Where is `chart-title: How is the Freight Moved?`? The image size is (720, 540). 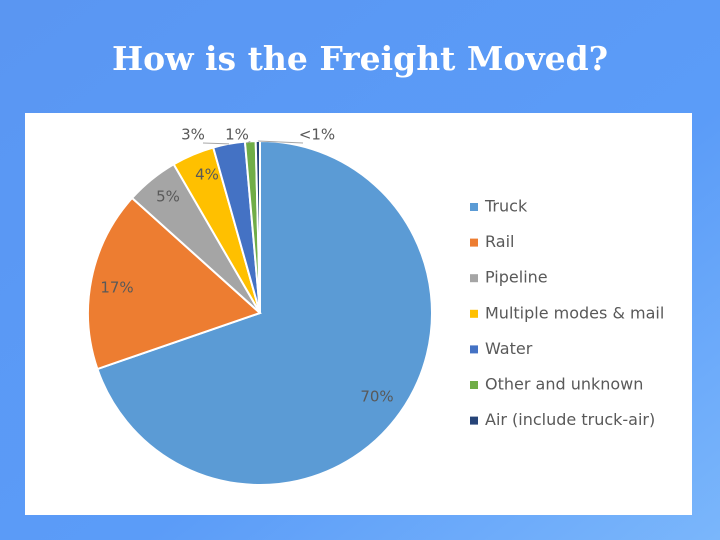 chart-title: How is the Freight Moved? is located at coordinates (360, 58).